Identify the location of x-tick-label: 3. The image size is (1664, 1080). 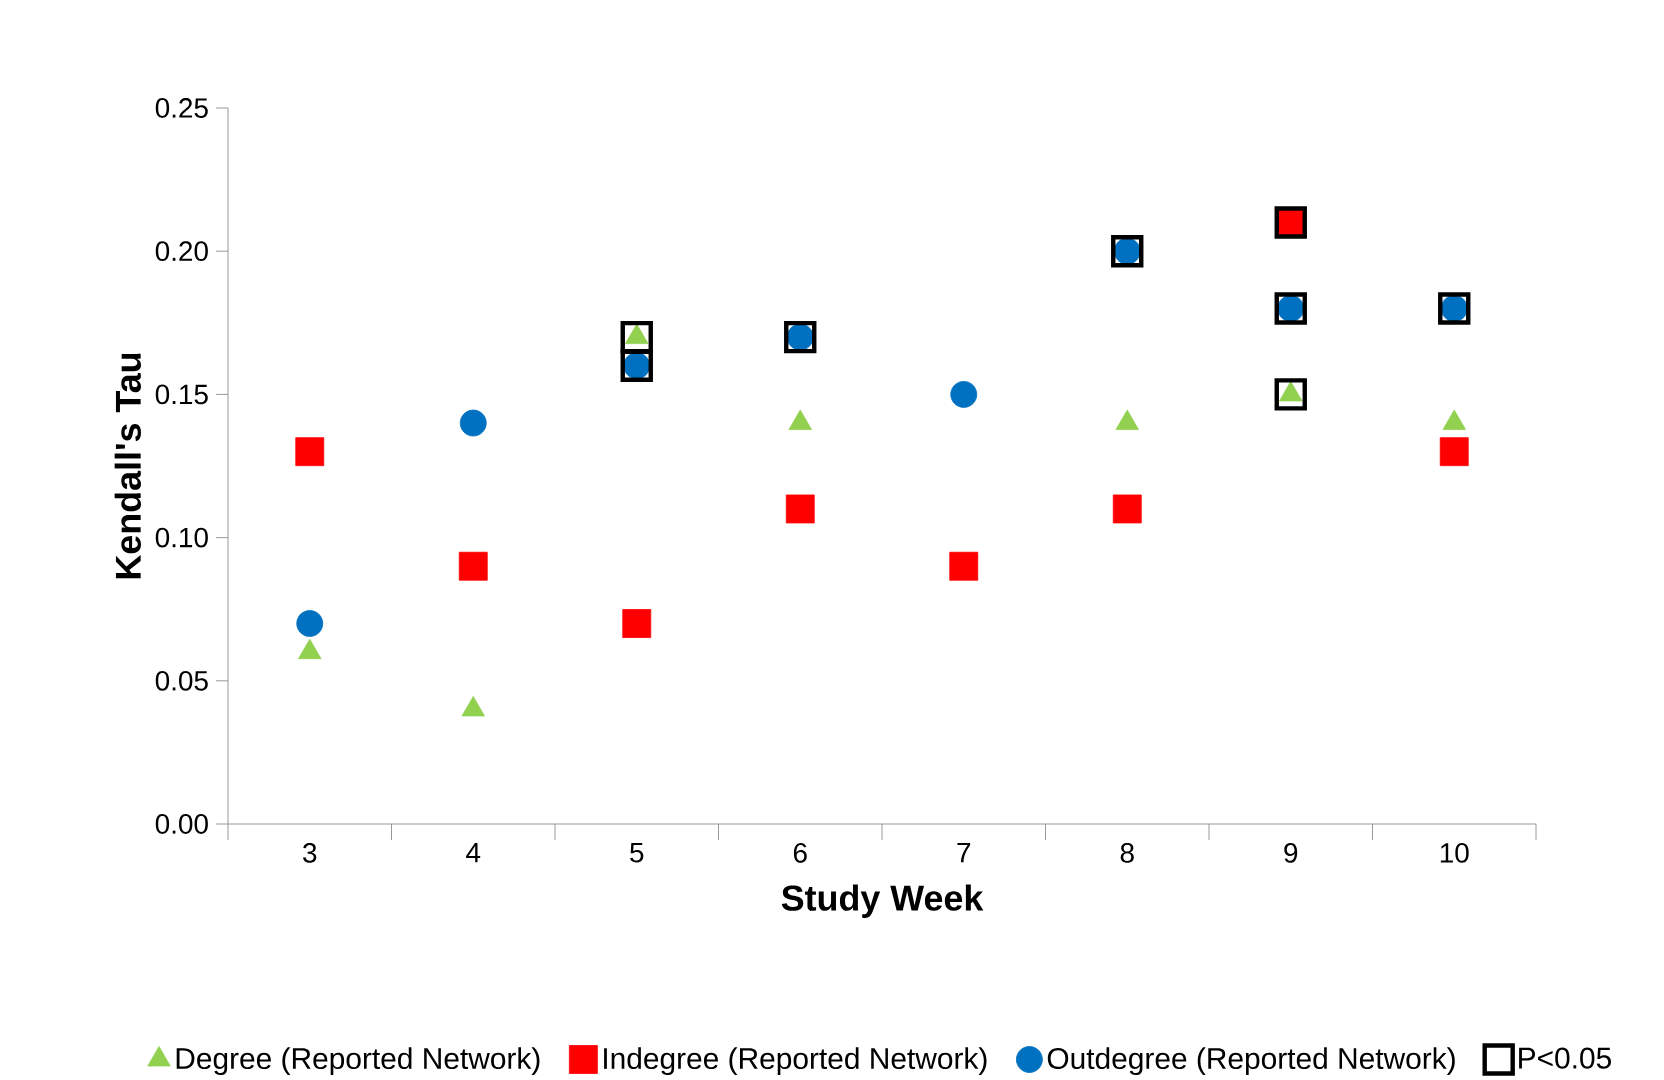
(310, 853).